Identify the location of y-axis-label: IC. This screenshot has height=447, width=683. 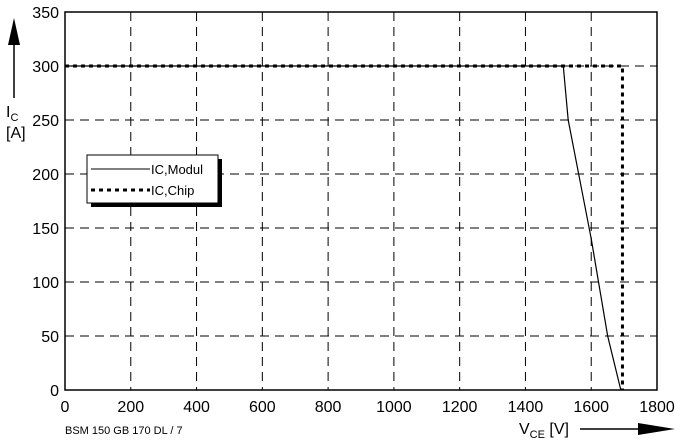
(12, 114).